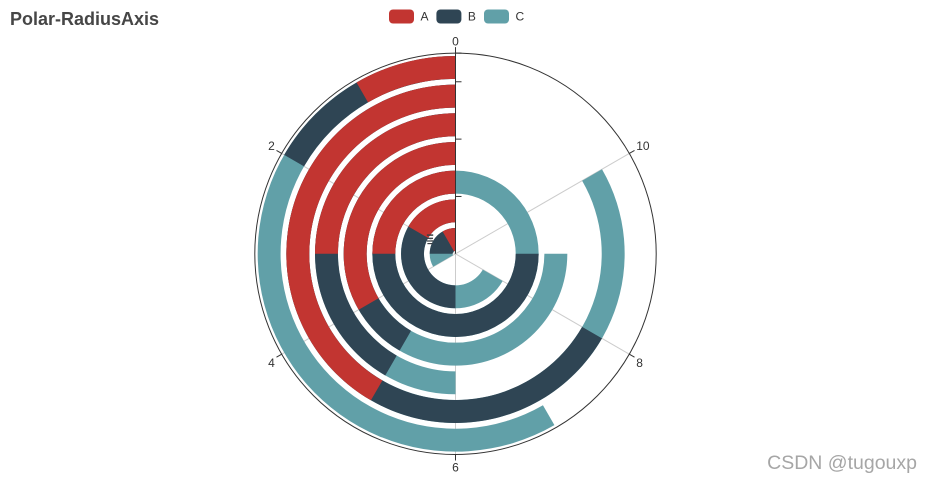 The width and height of the screenshot is (931, 484). What do you see at coordinates (84, 19) in the screenshot?
I see `svg-text: Polar-RadiusAxis` at bounding box center [84, 19].